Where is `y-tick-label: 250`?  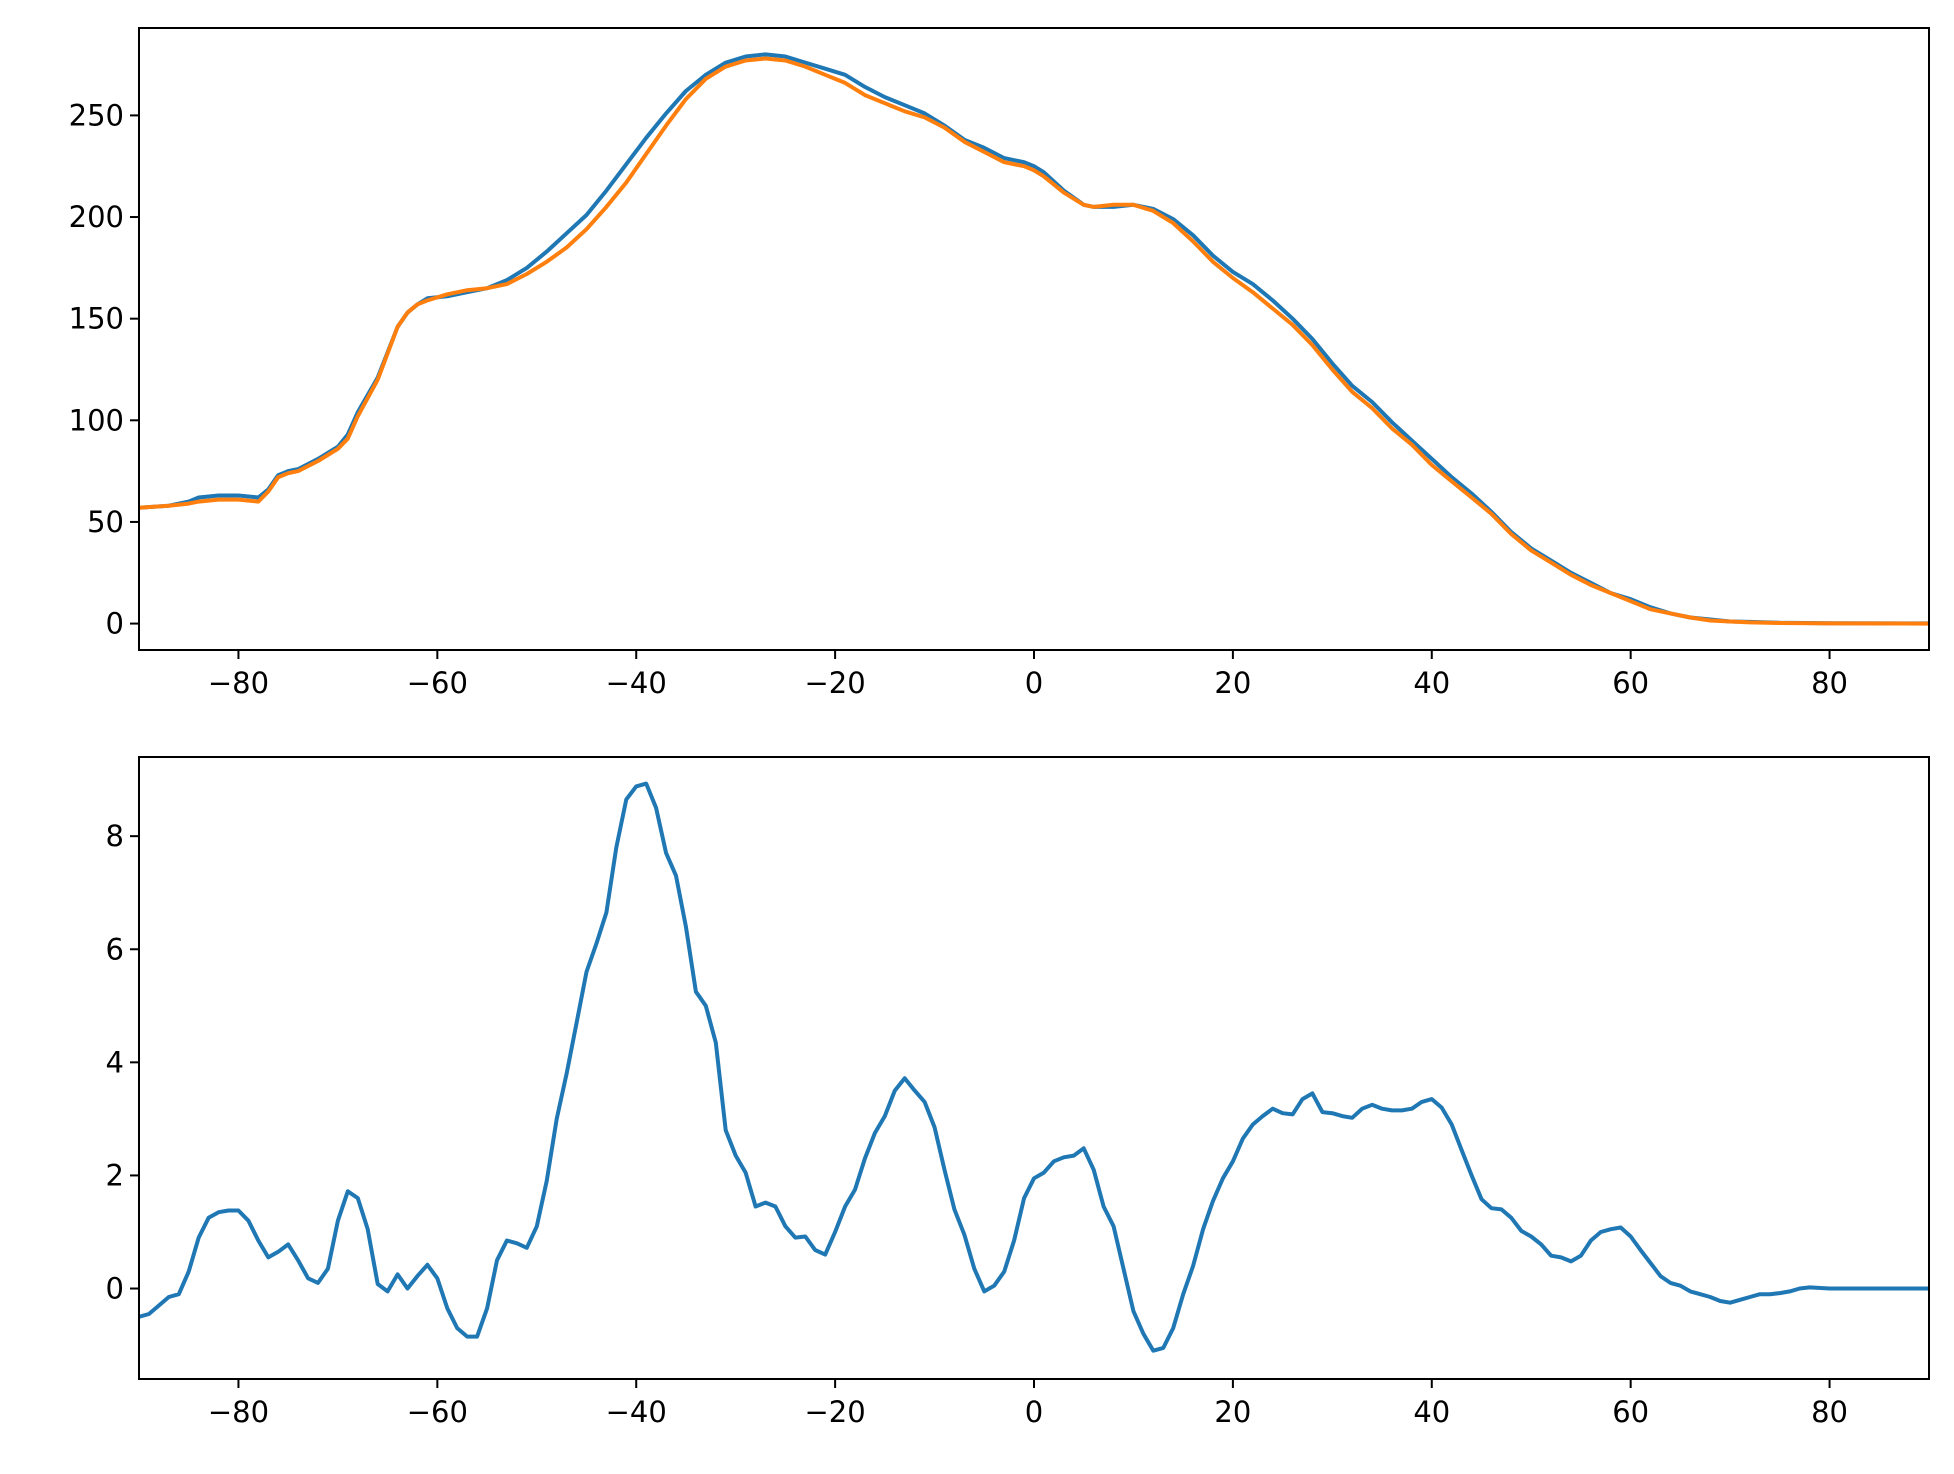
y-tick-label: 250 is located at coordinates (96, 115).